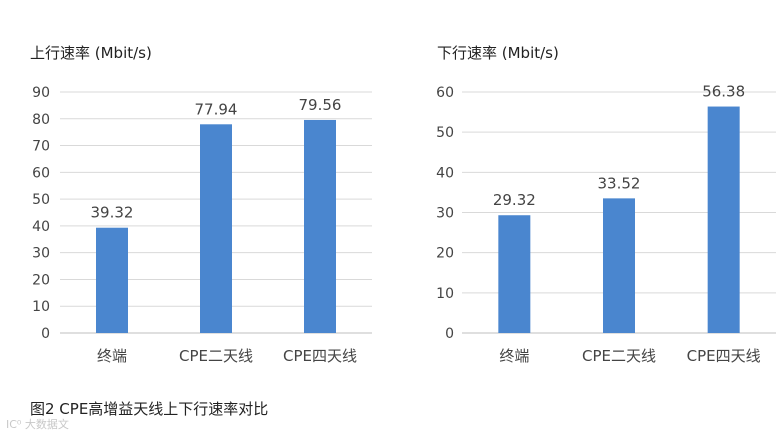 This screenshot has height=438, width=784. I want to click on y-tick-label: 90, so click(41, 93).